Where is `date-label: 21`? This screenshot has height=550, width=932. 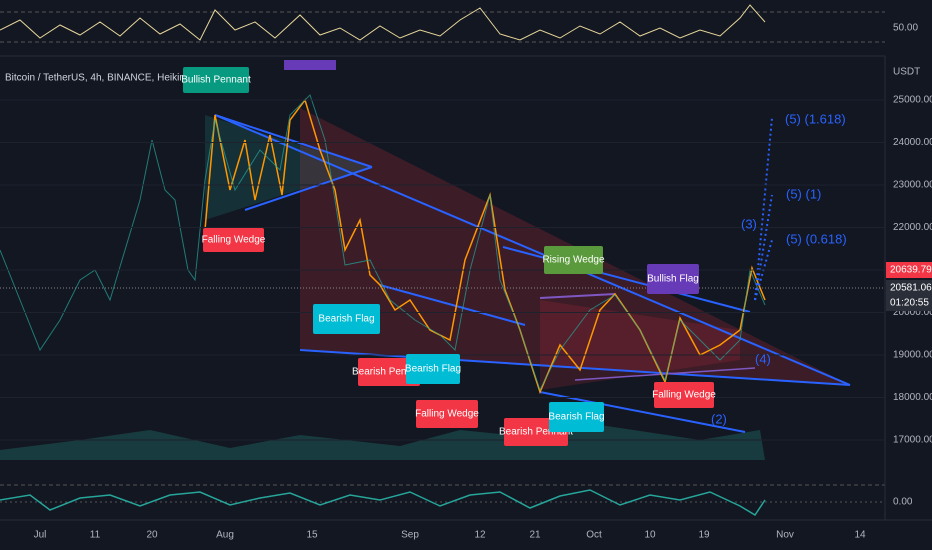 date-label: 21 is located at coordinates (535, 535).